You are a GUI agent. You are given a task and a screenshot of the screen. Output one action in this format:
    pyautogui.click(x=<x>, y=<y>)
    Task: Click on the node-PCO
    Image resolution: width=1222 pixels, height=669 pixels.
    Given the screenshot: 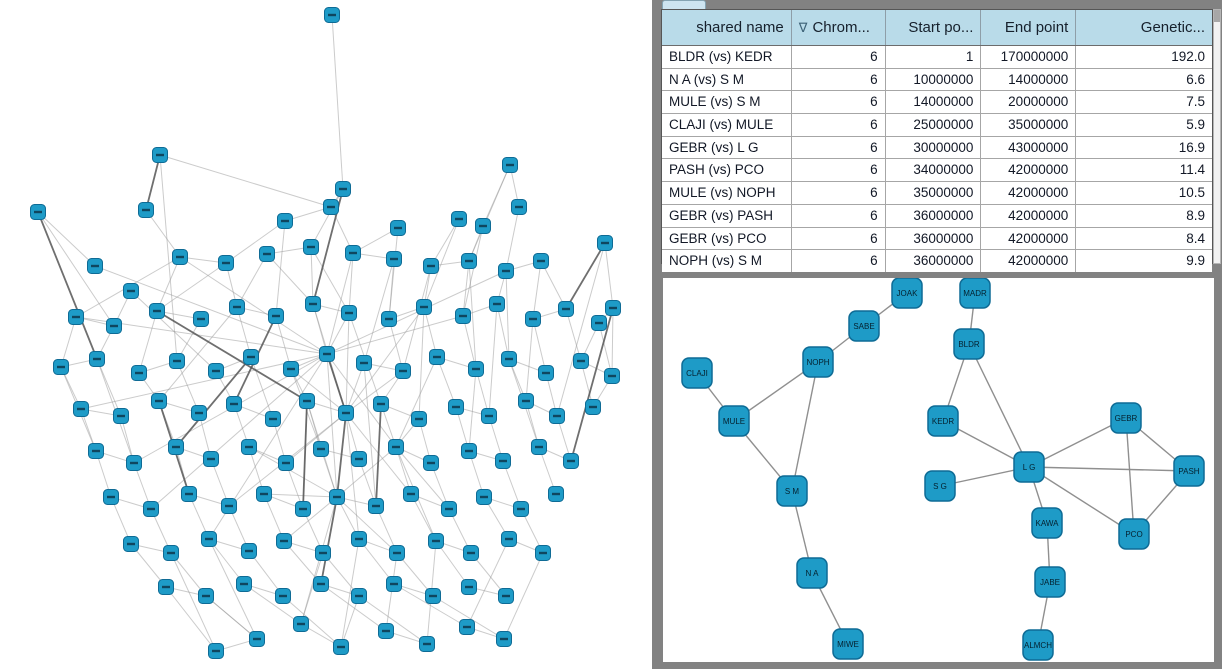 What is the action you would take?
    pyautogui.click(x=1134, y=534)
    